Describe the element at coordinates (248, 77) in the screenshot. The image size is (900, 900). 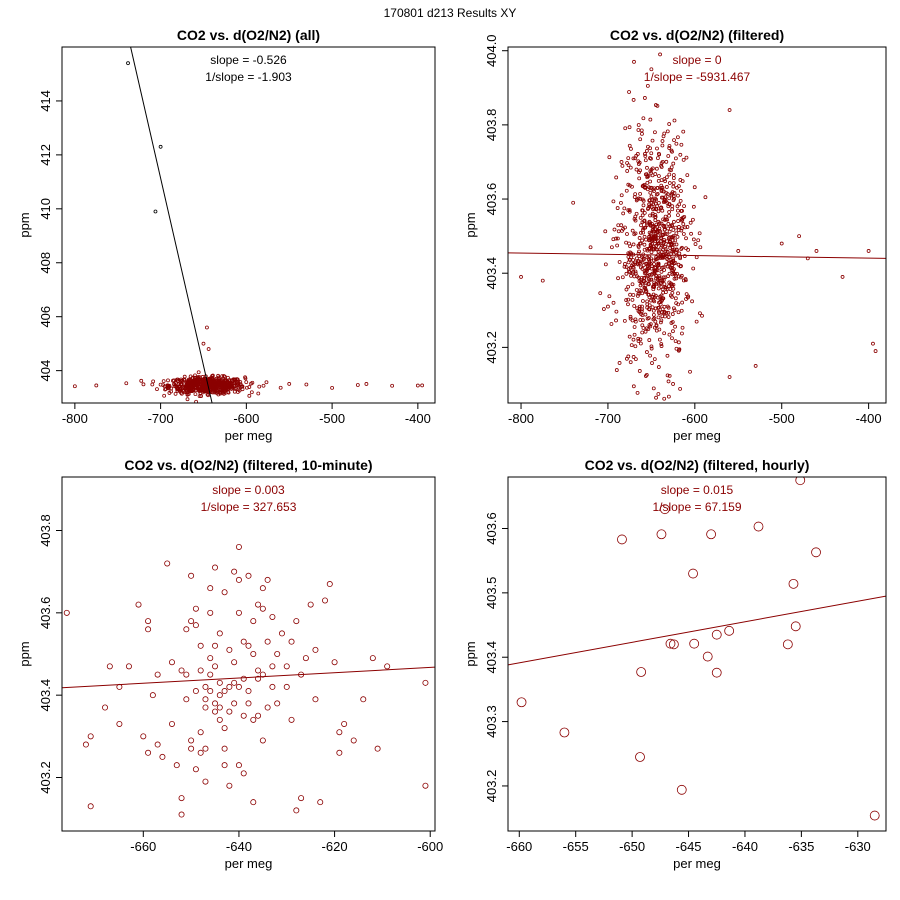
I see `inverse-slope-annotation: 1/slope = -1.903` at that location.